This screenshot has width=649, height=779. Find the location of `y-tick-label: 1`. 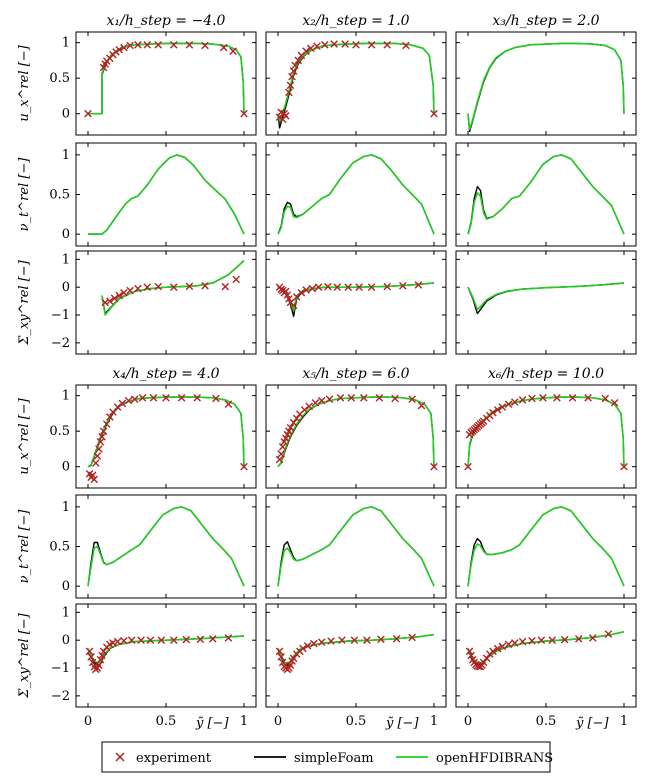

y-tick-label: 1 is located at coordinates (66, 612).